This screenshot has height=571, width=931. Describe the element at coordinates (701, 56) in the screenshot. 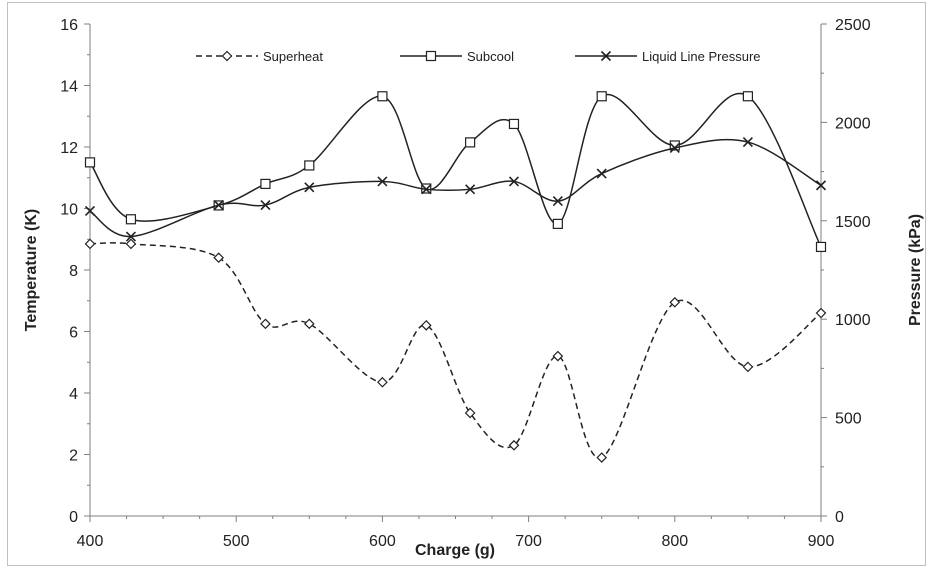

I see `legend-label-liquid-line-pressure: Liquid Line Pressure` at that location.